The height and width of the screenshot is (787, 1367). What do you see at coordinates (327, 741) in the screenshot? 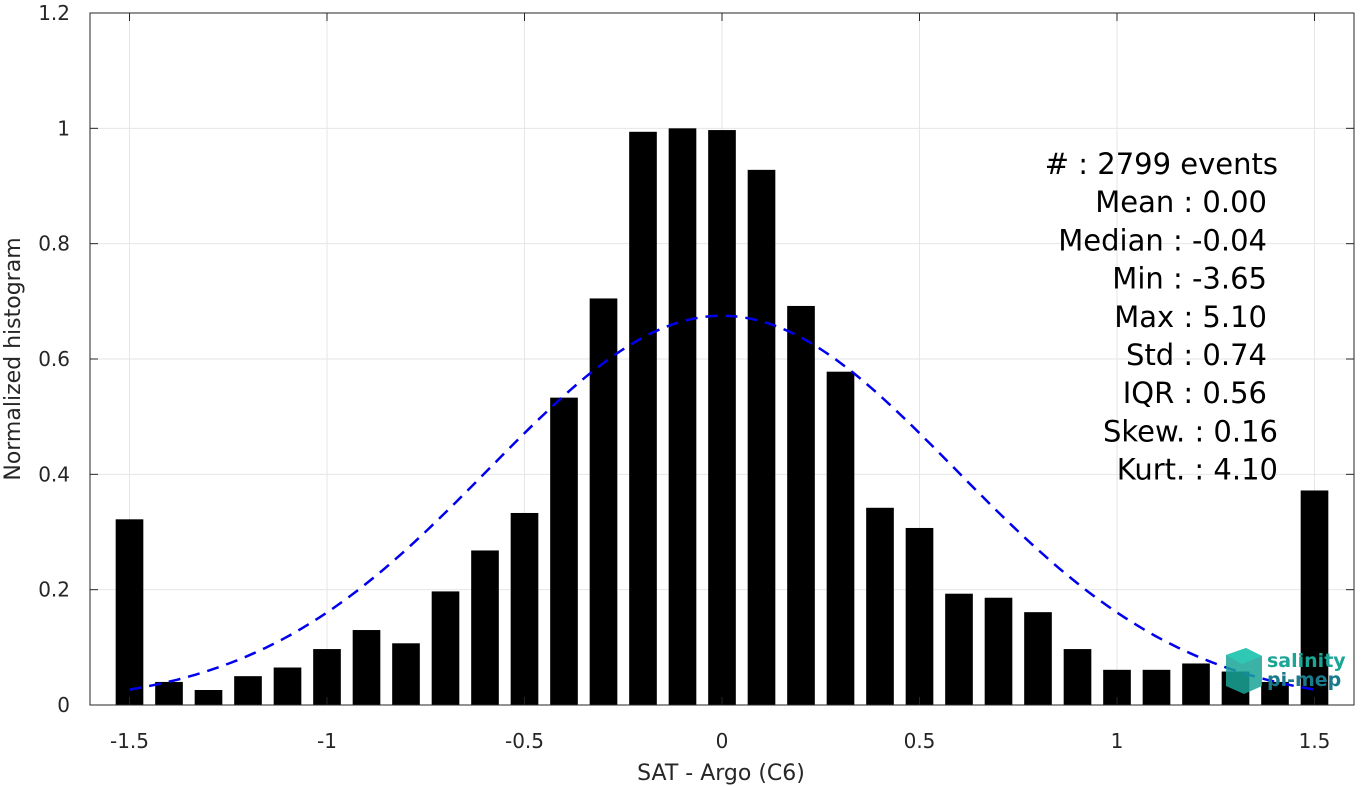
I see `x-tick-label: -1` at bounding box center [327, 741].